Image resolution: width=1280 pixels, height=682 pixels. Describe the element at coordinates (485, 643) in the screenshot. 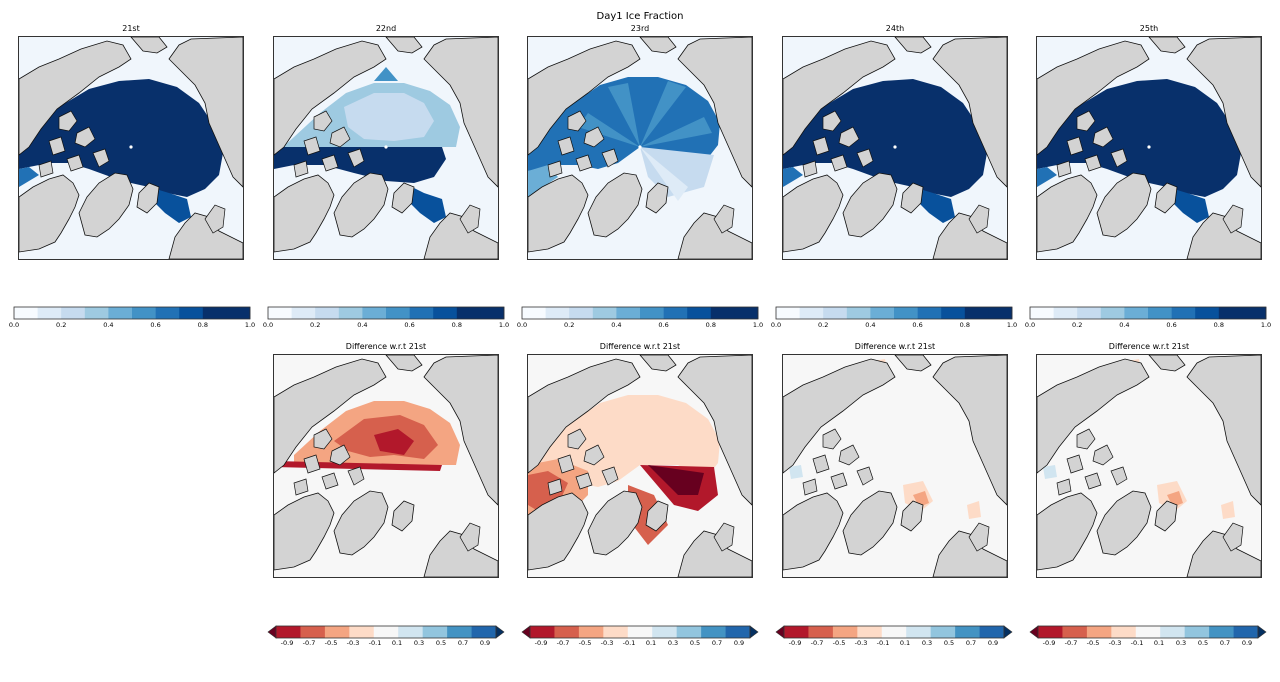

I see `colorbar-tick-label: 0.9` at that location.